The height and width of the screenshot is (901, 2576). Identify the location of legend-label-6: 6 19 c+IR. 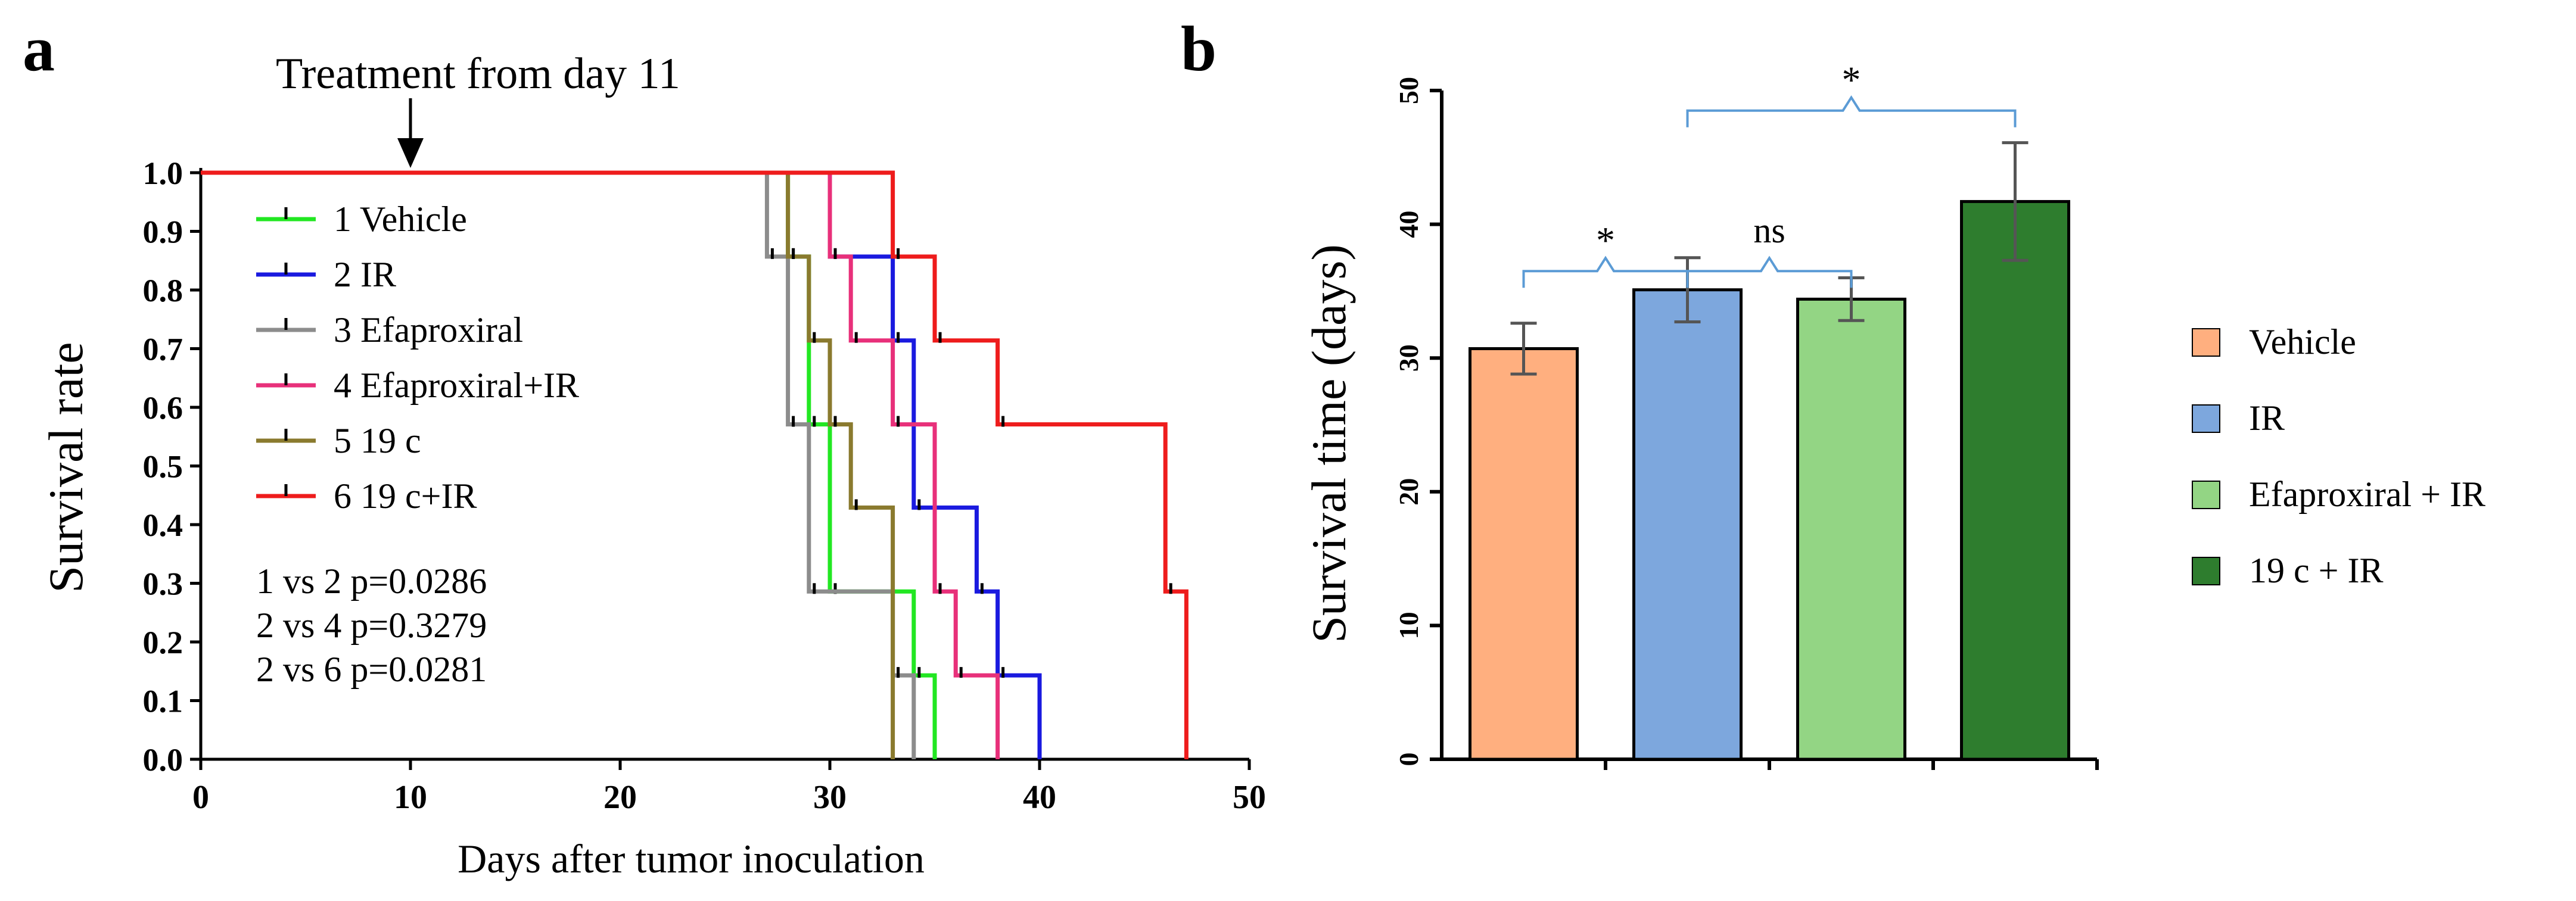
(405, 496).